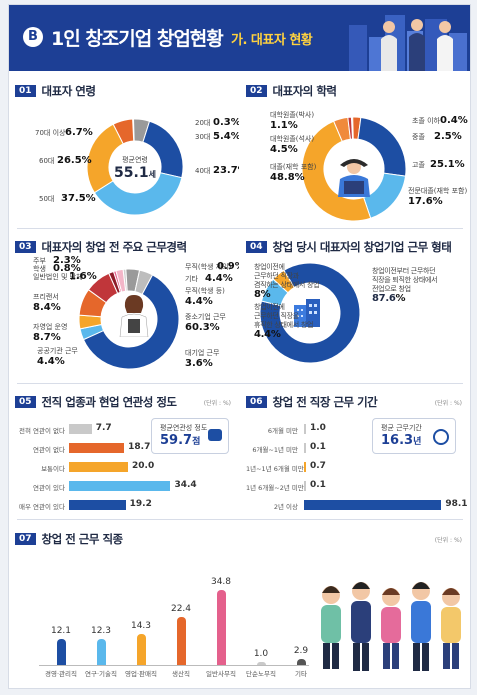 The height and width of the screenshot is (695, 477). What do you see at coordinates (83, 276) in the screenshot?
I see `slice-value: 1.6%` at bounding box center [83, 276].